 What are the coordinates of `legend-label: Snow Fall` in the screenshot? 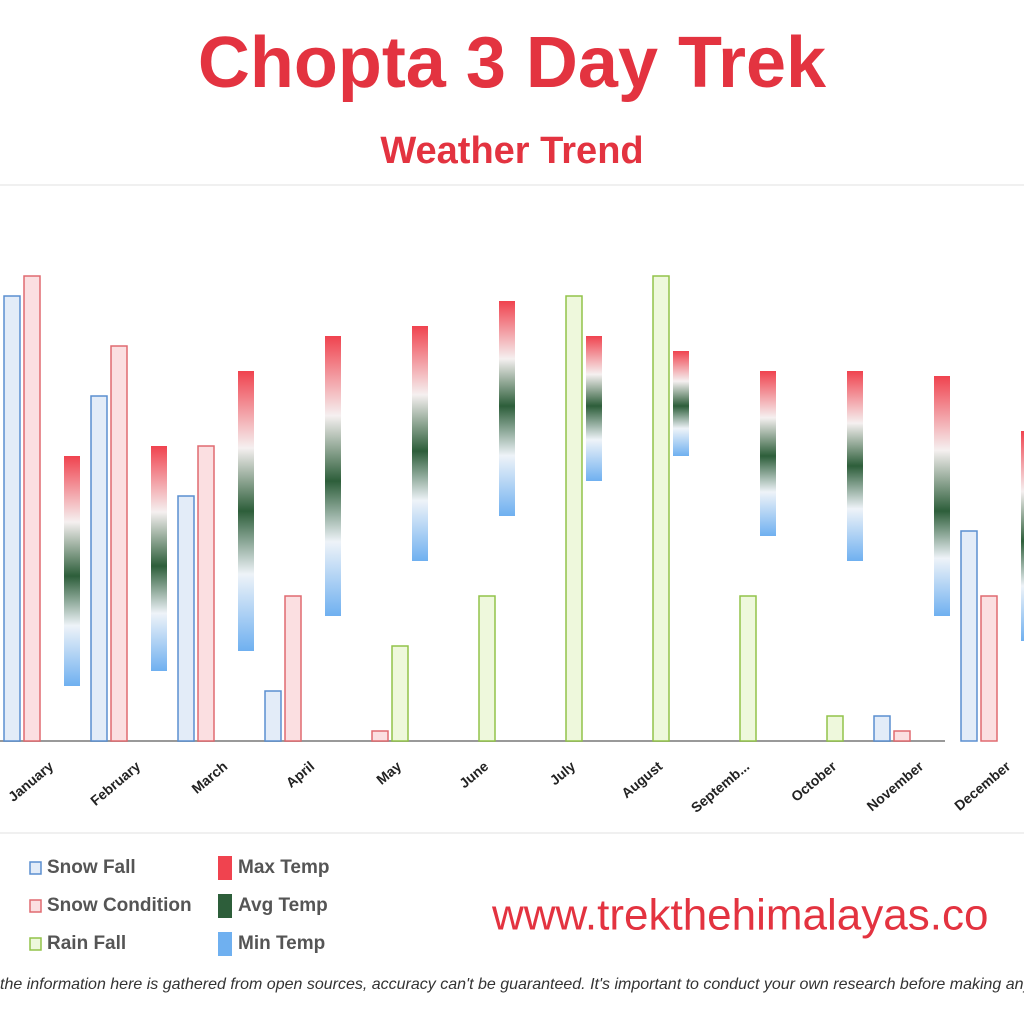 It's located at (91, 867).